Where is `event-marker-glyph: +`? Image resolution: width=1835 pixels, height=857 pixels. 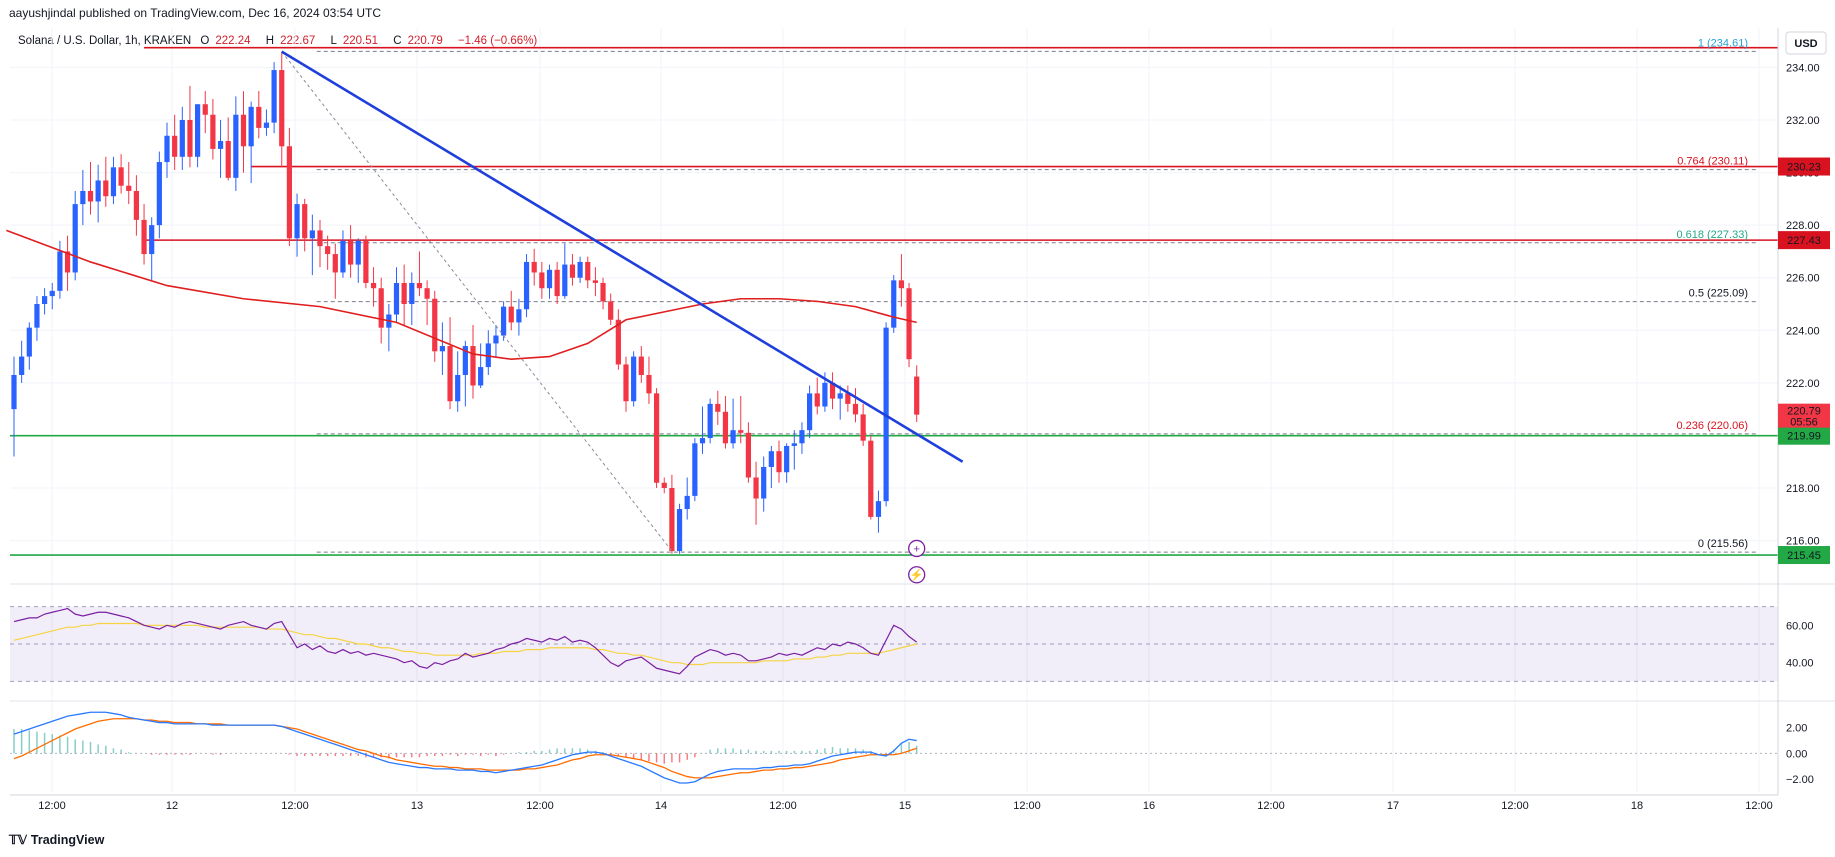 event-marker-glyph: + is located at coordinates (916, 549).